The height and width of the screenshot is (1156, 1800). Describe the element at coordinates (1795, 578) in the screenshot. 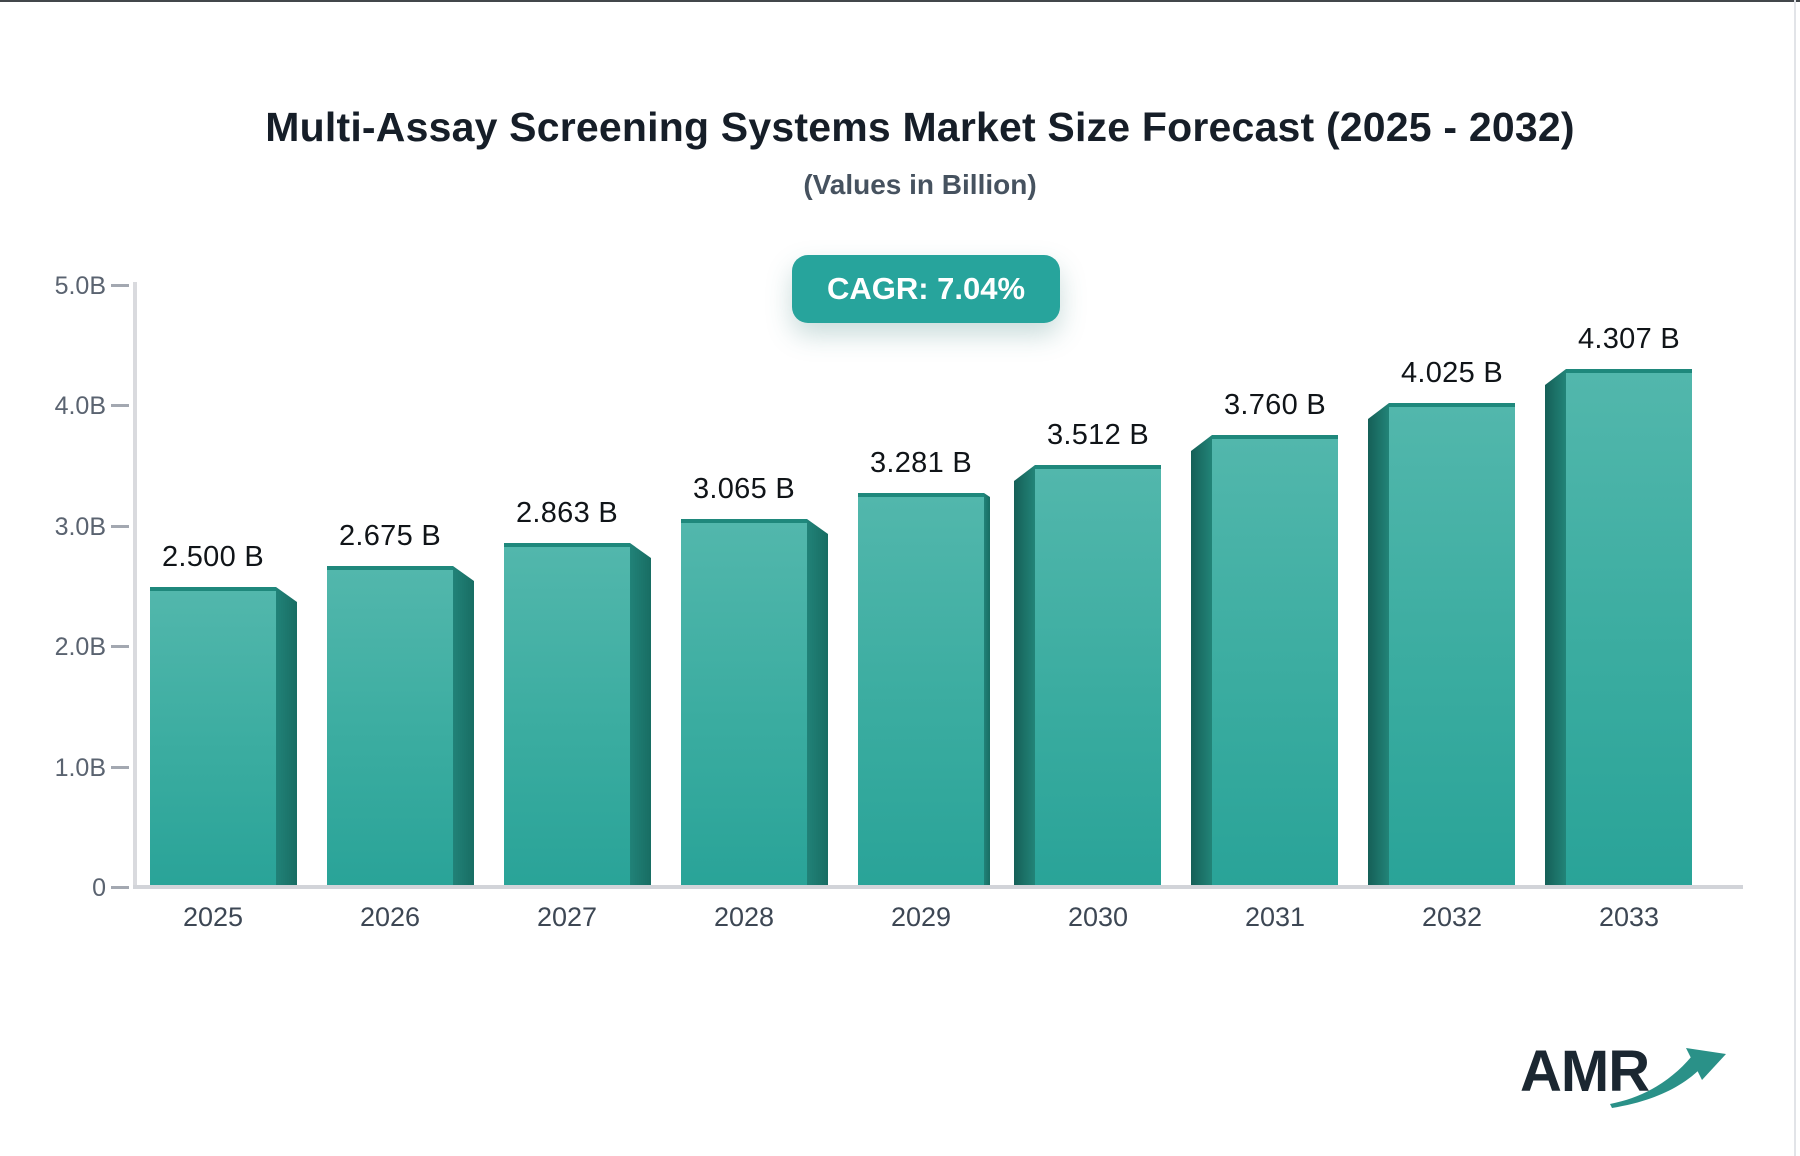

I see `window-right-edge` at that location.